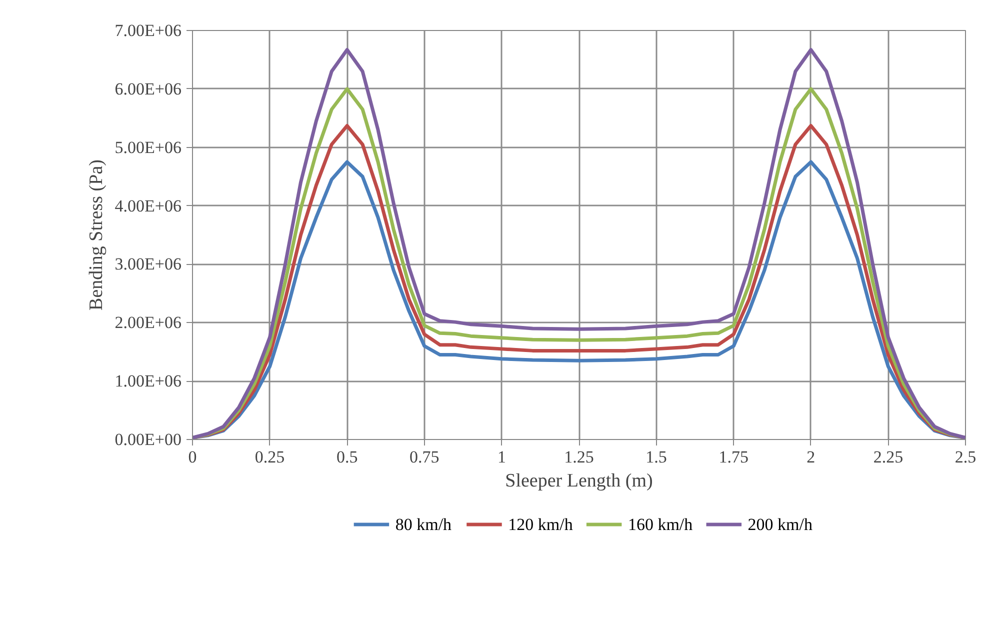  What do you see at coordinates (501, 457) in the screenshot?
I see `x-tick-label: 1` at bounding box center [501, 457].